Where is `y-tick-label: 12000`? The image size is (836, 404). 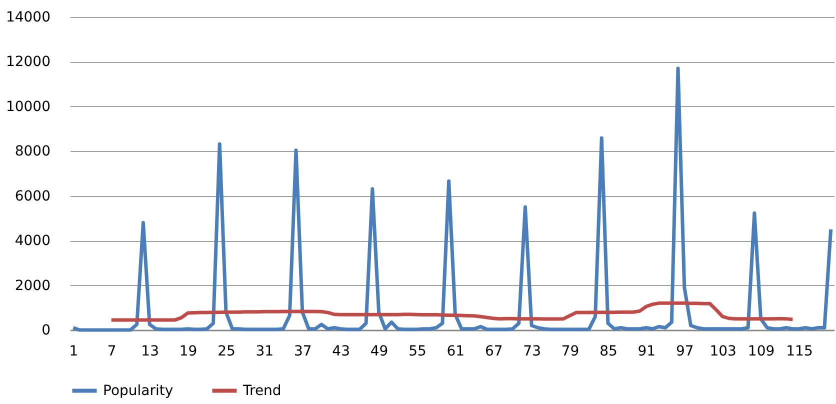 y-tick-label: 12000 is located at coordinates (28, 62).